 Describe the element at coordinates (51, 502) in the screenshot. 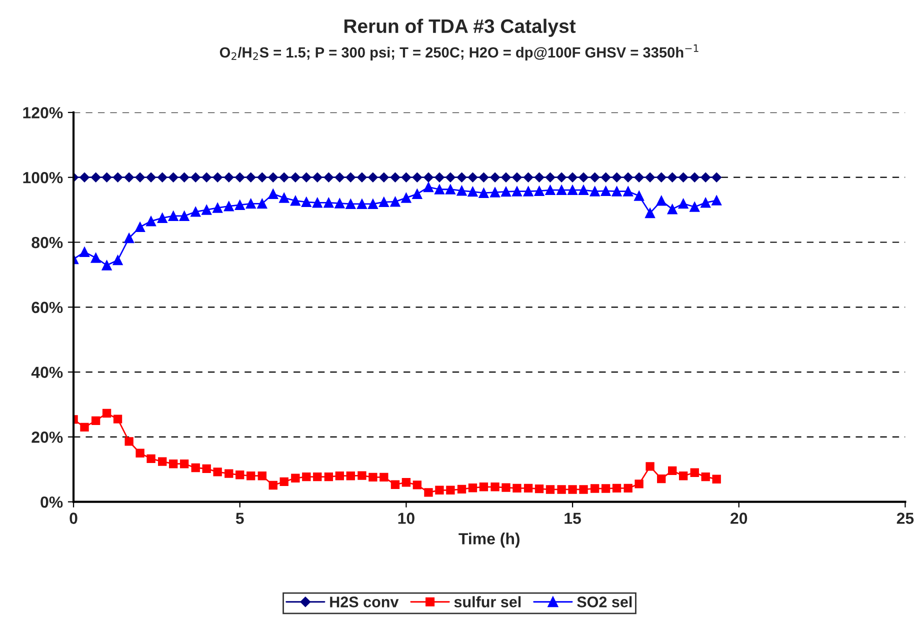

I see `y-tick-label: 0%` at that location.